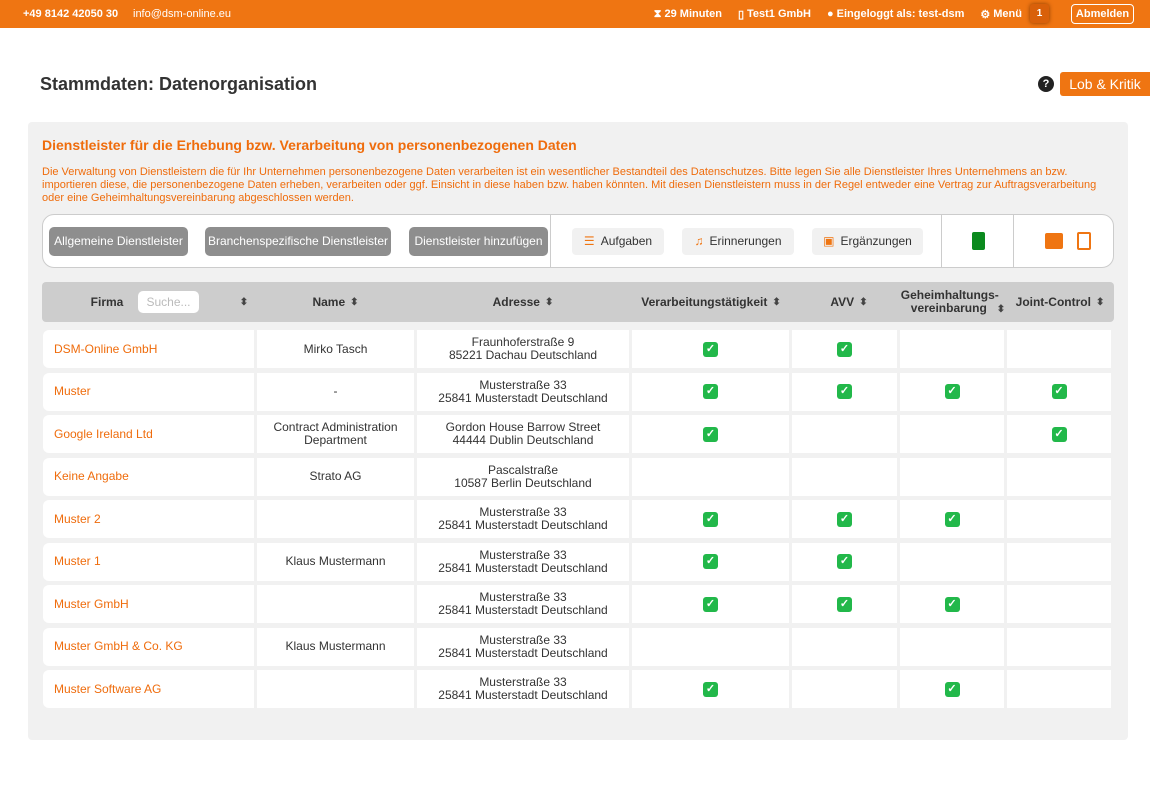 This screenshot has width=1150, height=812. I want to click on address: Pascalstraße 10587 Berlin Deutschland, so click(523, 476).